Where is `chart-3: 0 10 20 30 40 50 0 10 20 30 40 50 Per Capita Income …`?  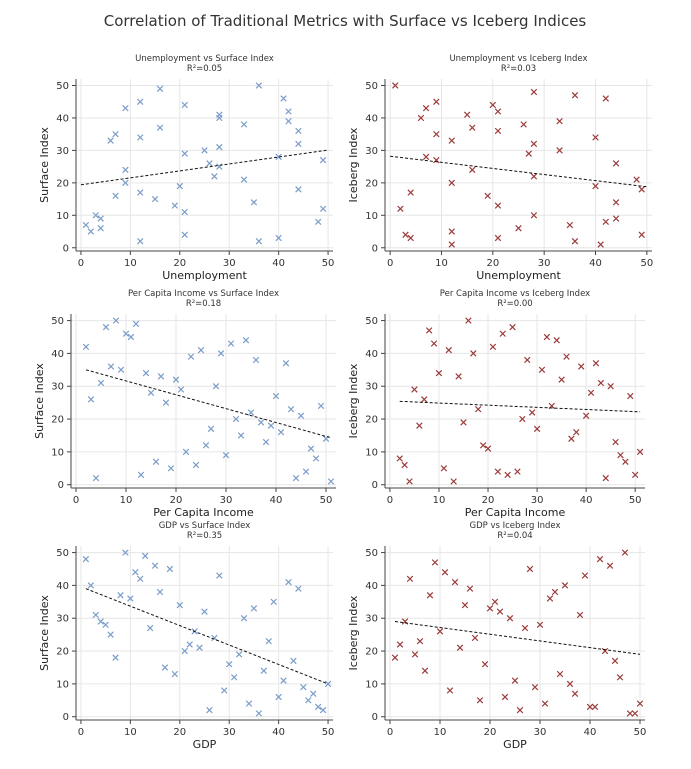 chart-3: 0 10 20 30 40 50 0 10 20 30 40 50 Per Capita Income … is located at coordinates (184, 404).